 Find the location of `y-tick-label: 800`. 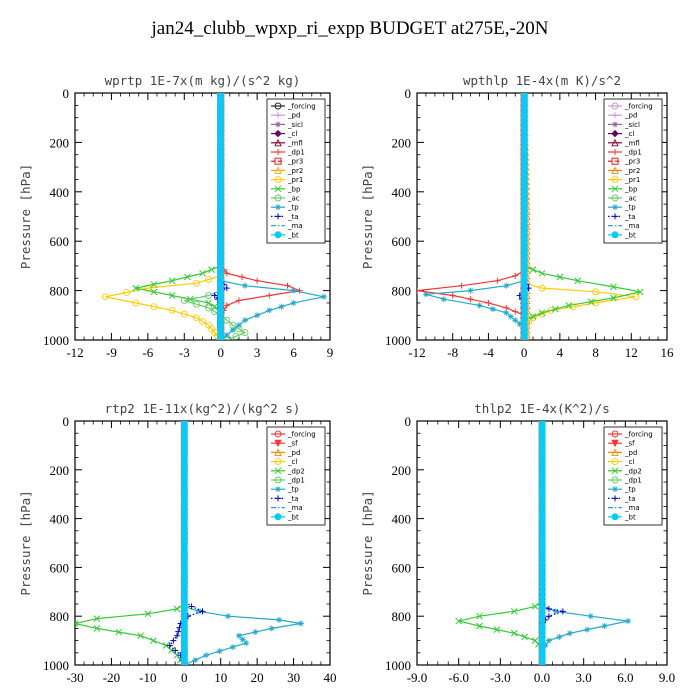

y-tick-label: 800 is located at coordinates (60, 291).